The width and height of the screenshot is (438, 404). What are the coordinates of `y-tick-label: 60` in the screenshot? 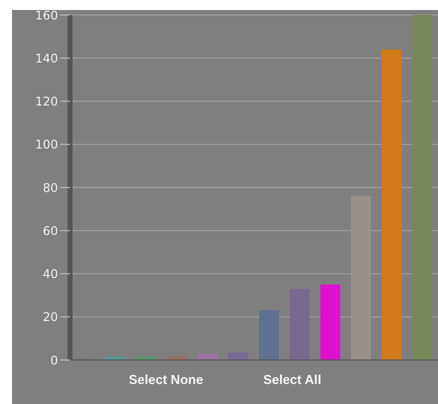 It's located at (50, 231).